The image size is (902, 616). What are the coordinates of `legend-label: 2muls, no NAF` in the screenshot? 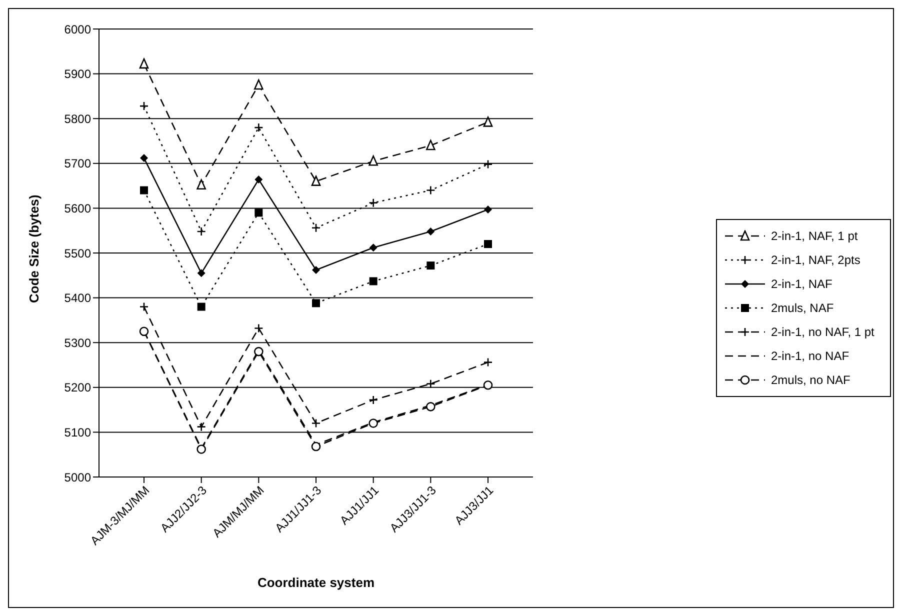 It's located at (810, 380).